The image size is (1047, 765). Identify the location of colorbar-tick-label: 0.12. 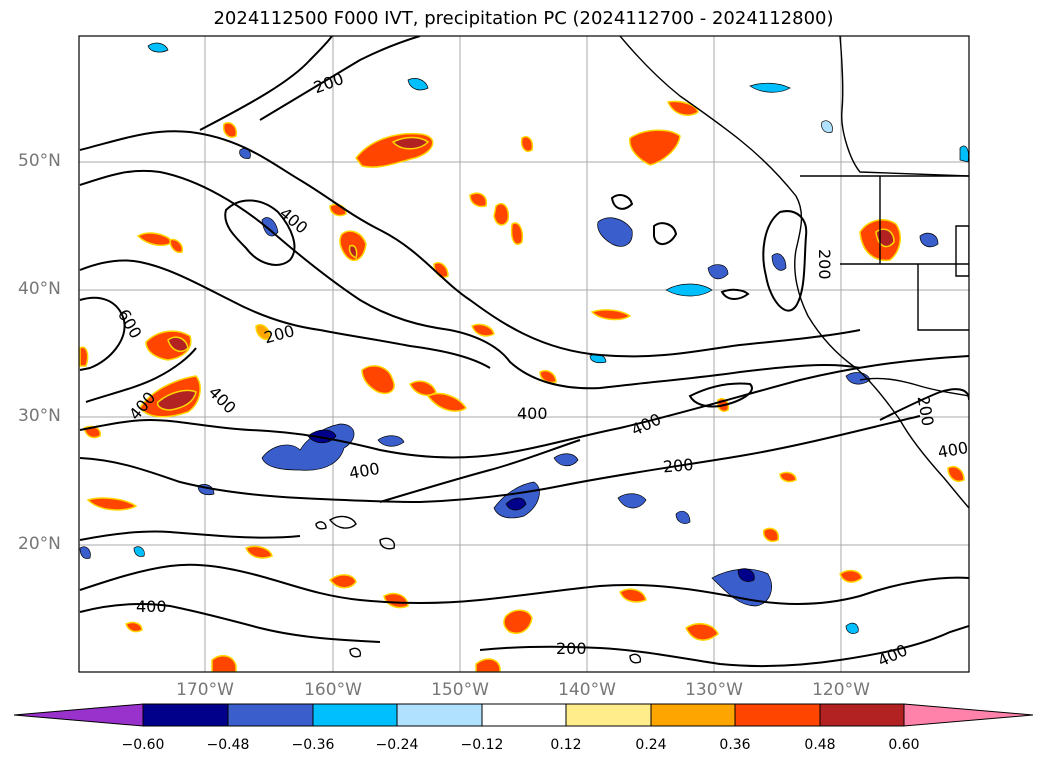
(566, 745).